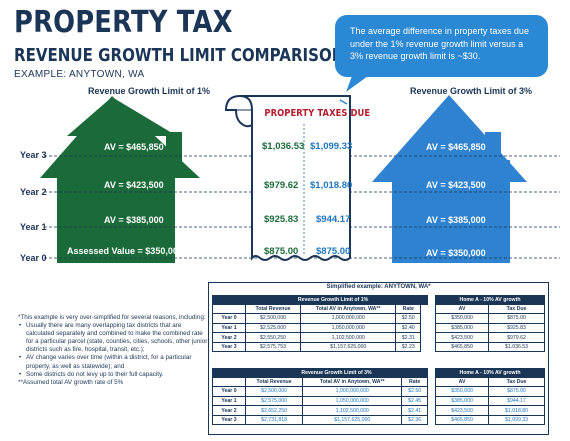 The image size is (570, 441). Describe the element at coordinates (489, 420) in the screenshot. I see `table-row: $465,850 $1,099.33` at that location.